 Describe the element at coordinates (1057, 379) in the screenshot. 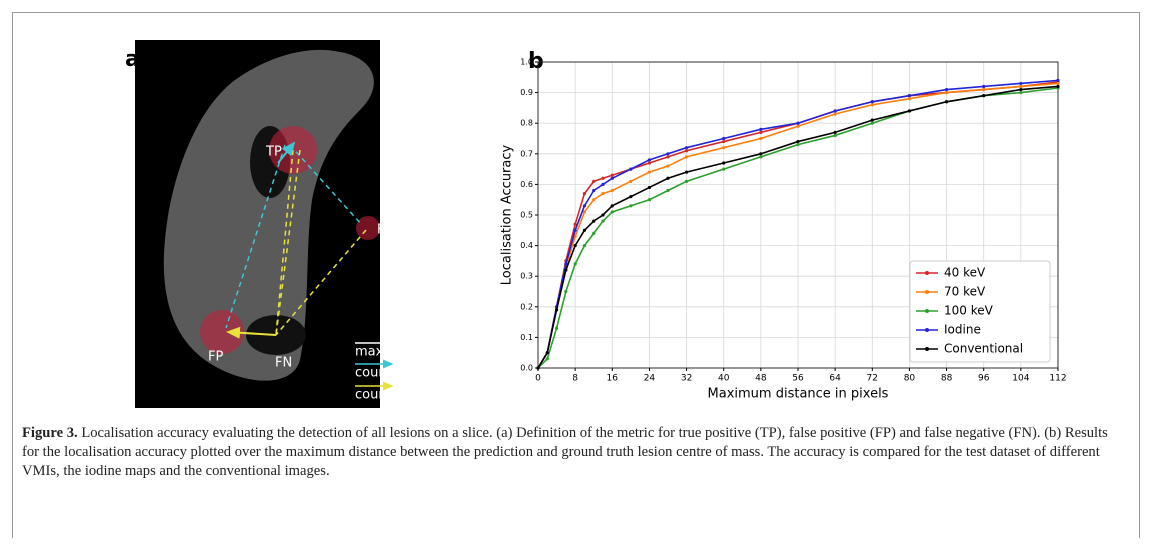

I see `x-tick-label: 112` at that location.